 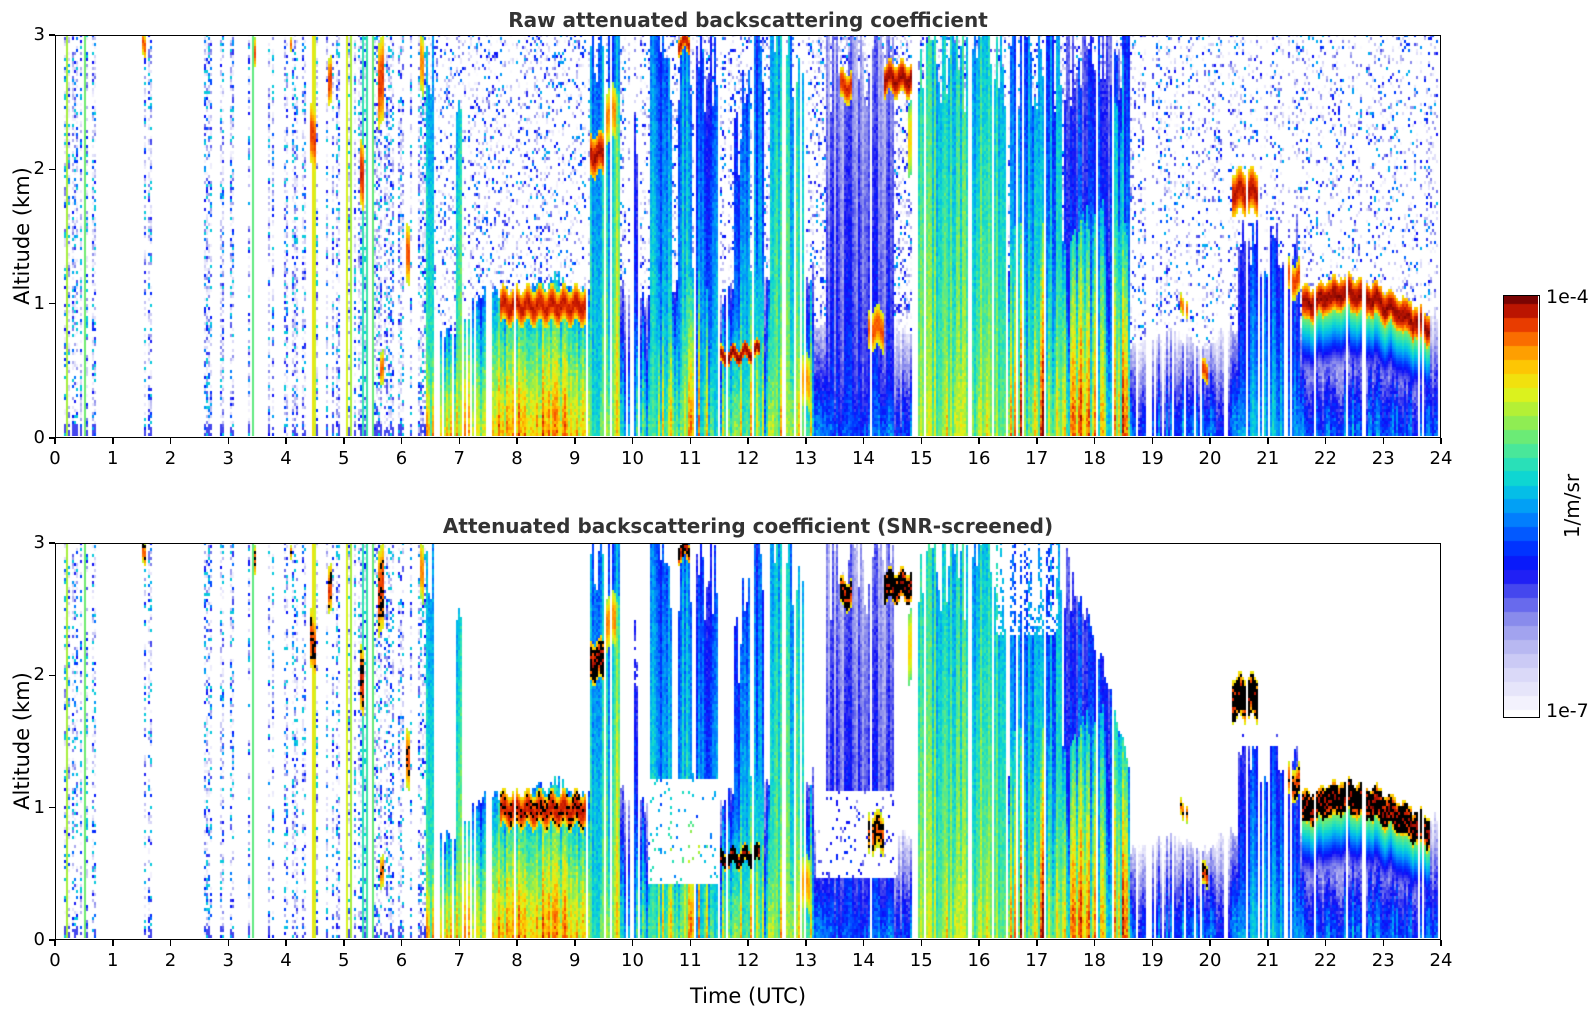 What do you see at coordinates (39, 939) in the screenshot?
I see `y-tick-label: 0` at bounding box center [39, 939].